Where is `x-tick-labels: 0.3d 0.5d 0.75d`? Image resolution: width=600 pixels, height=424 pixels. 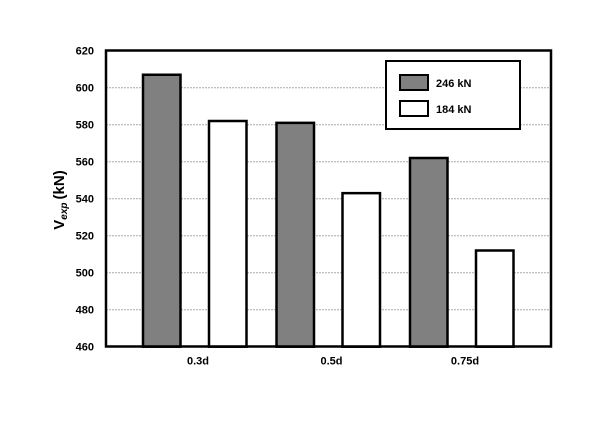 x-tick-labels: 0.3d 0.5d 0.75d is located at coordinates (333, 362).